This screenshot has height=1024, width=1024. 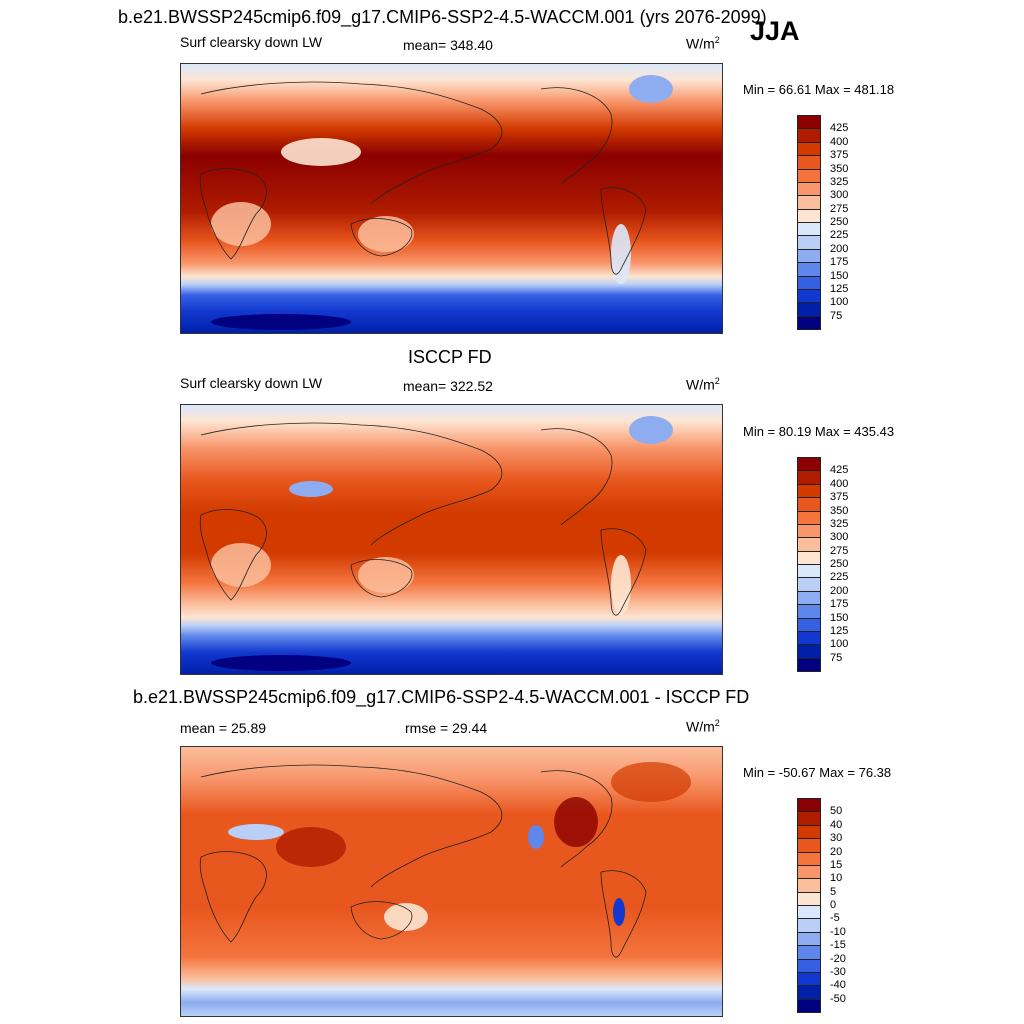 What do you see at coordinates (448, 45) in the screenshot?
I see `panel-mean-label: mean= 348.40` at bounding box center [448, 45].